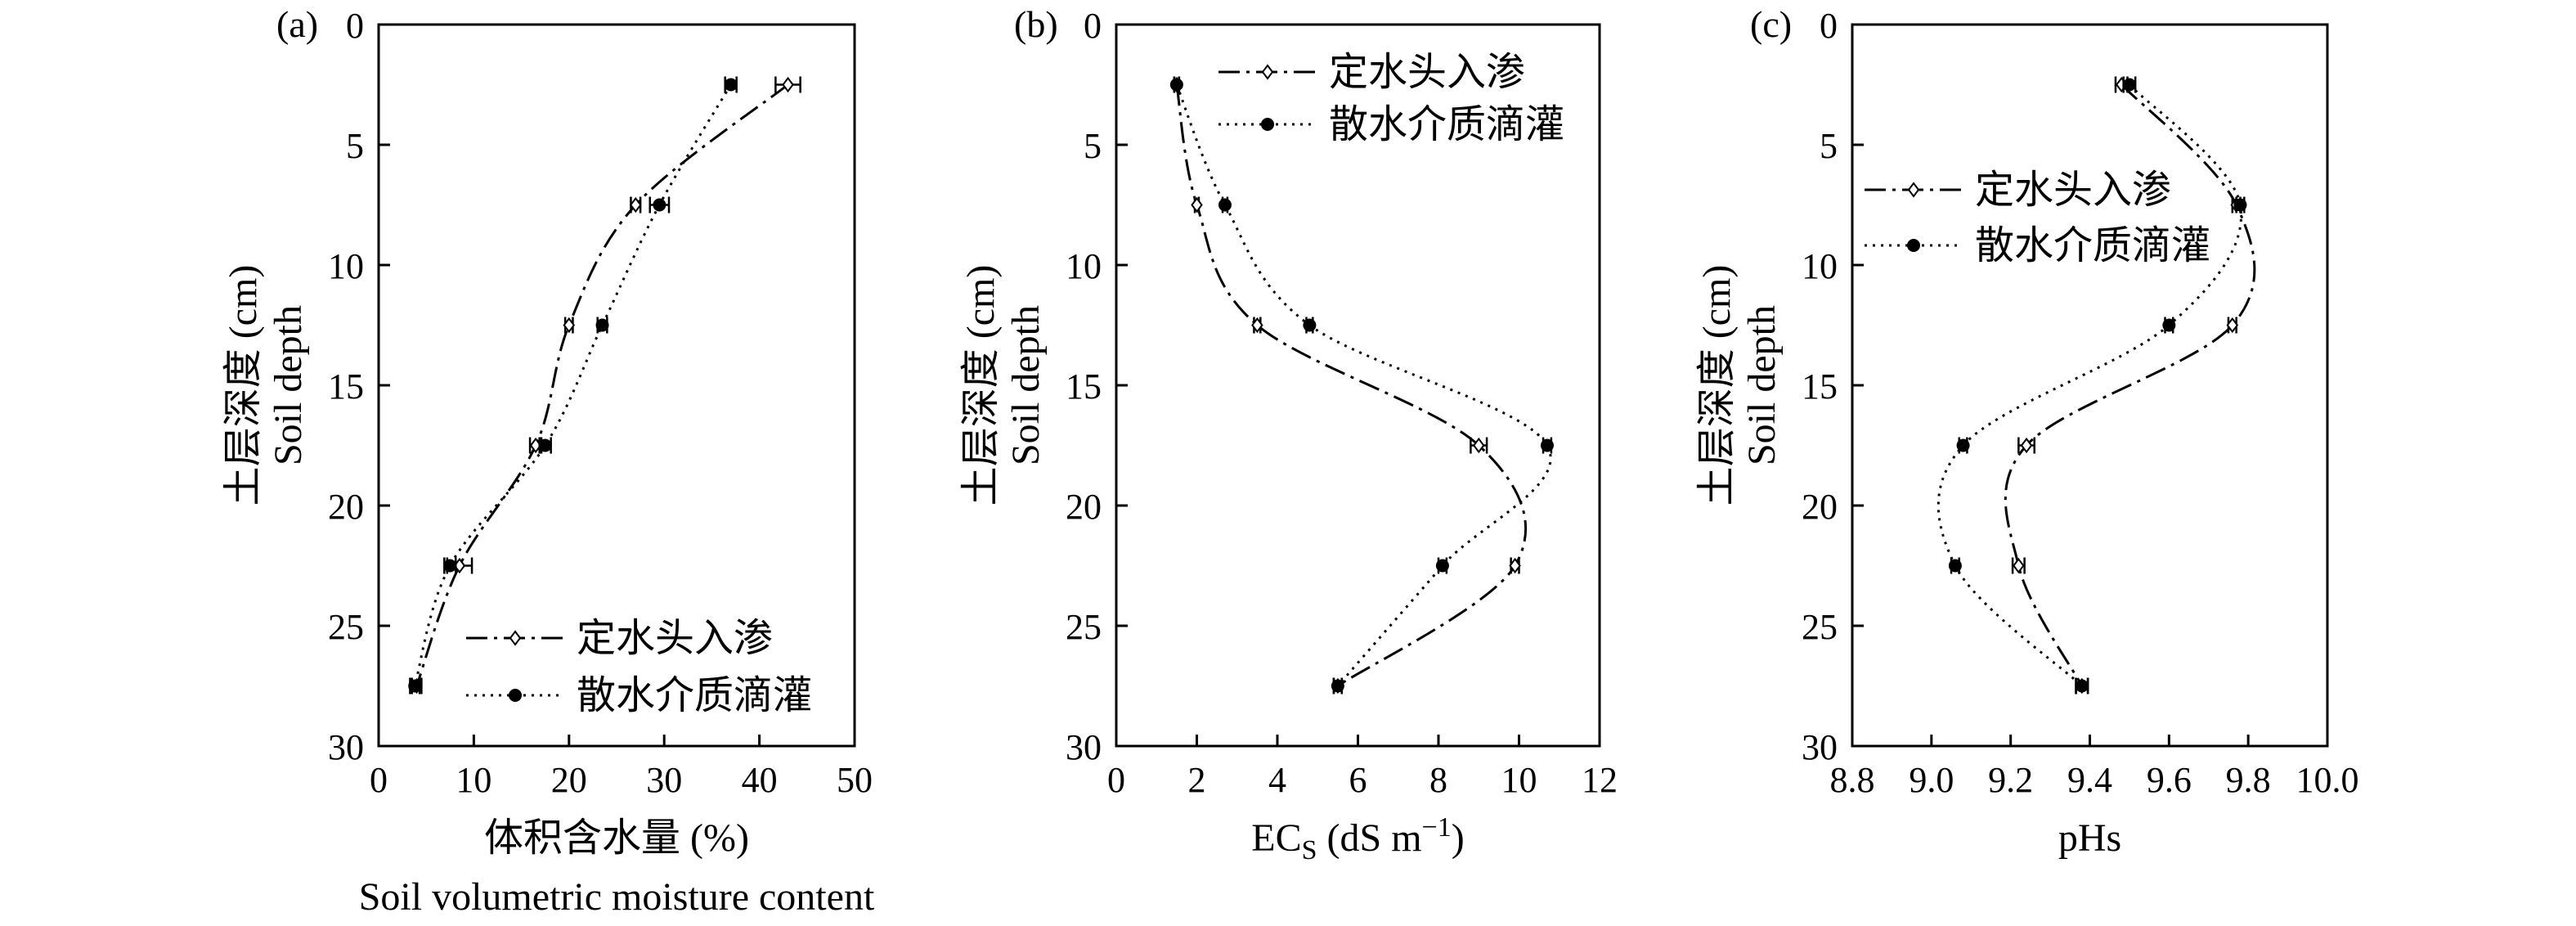  What do you see at coordinates (2169, 780) in the screenshot?
I see `x-tick-label: 9.6` at bounding box center [2169, 780].